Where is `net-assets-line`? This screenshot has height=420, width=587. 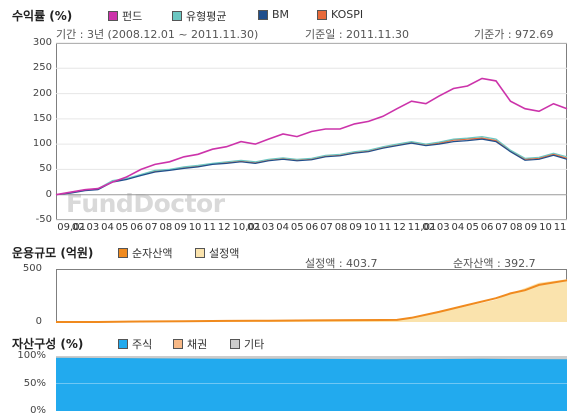
net-assets-line is located at coordinates (312, 301).